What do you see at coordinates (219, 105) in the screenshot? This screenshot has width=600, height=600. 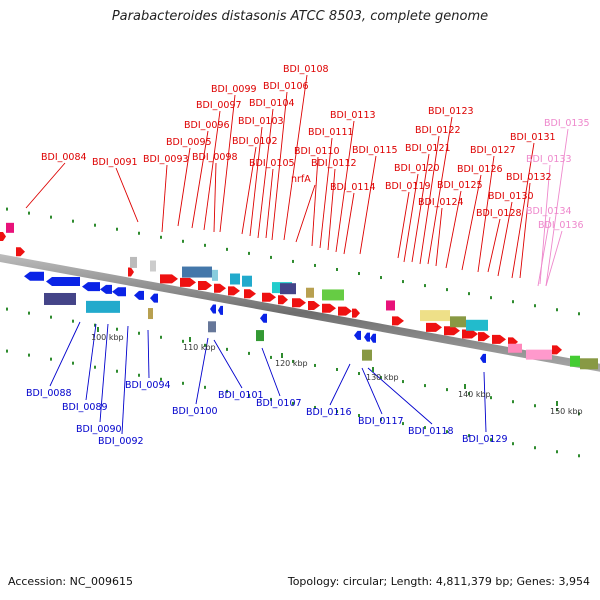 I see `gene-label: BDI_0097` at bounding box center [219, 105].